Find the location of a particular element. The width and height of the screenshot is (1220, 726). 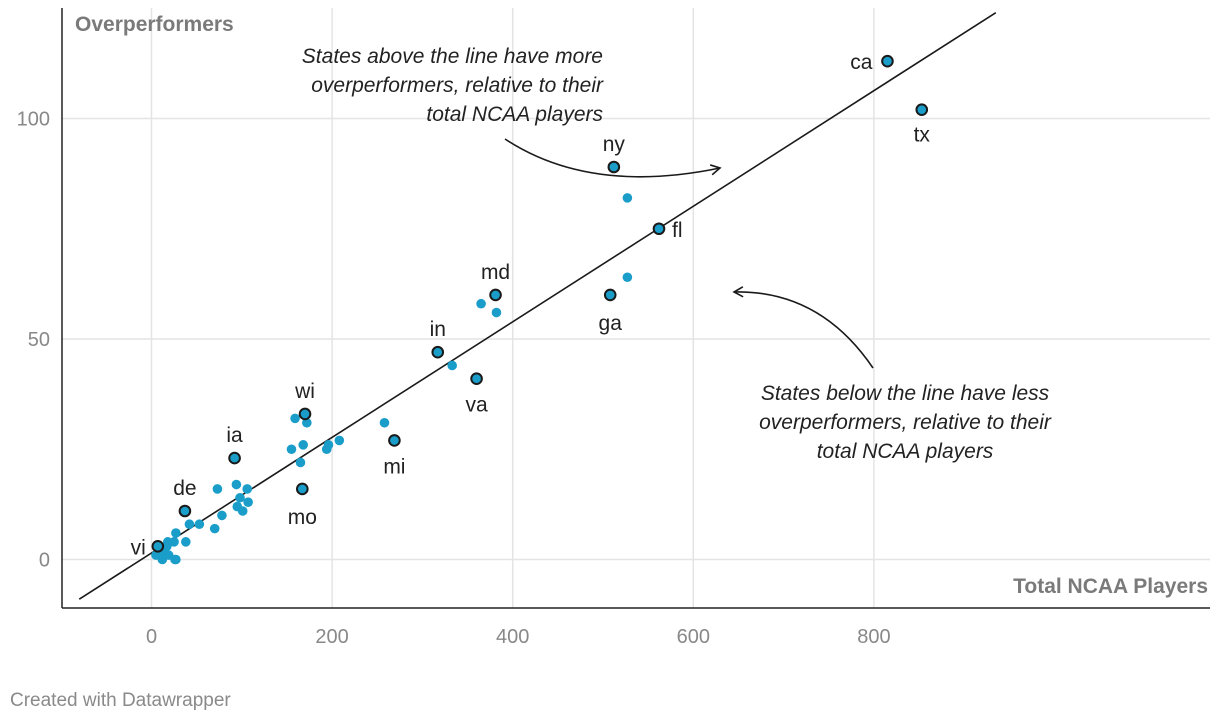

point-label-ca: ca is located at coordinates (861, 62).